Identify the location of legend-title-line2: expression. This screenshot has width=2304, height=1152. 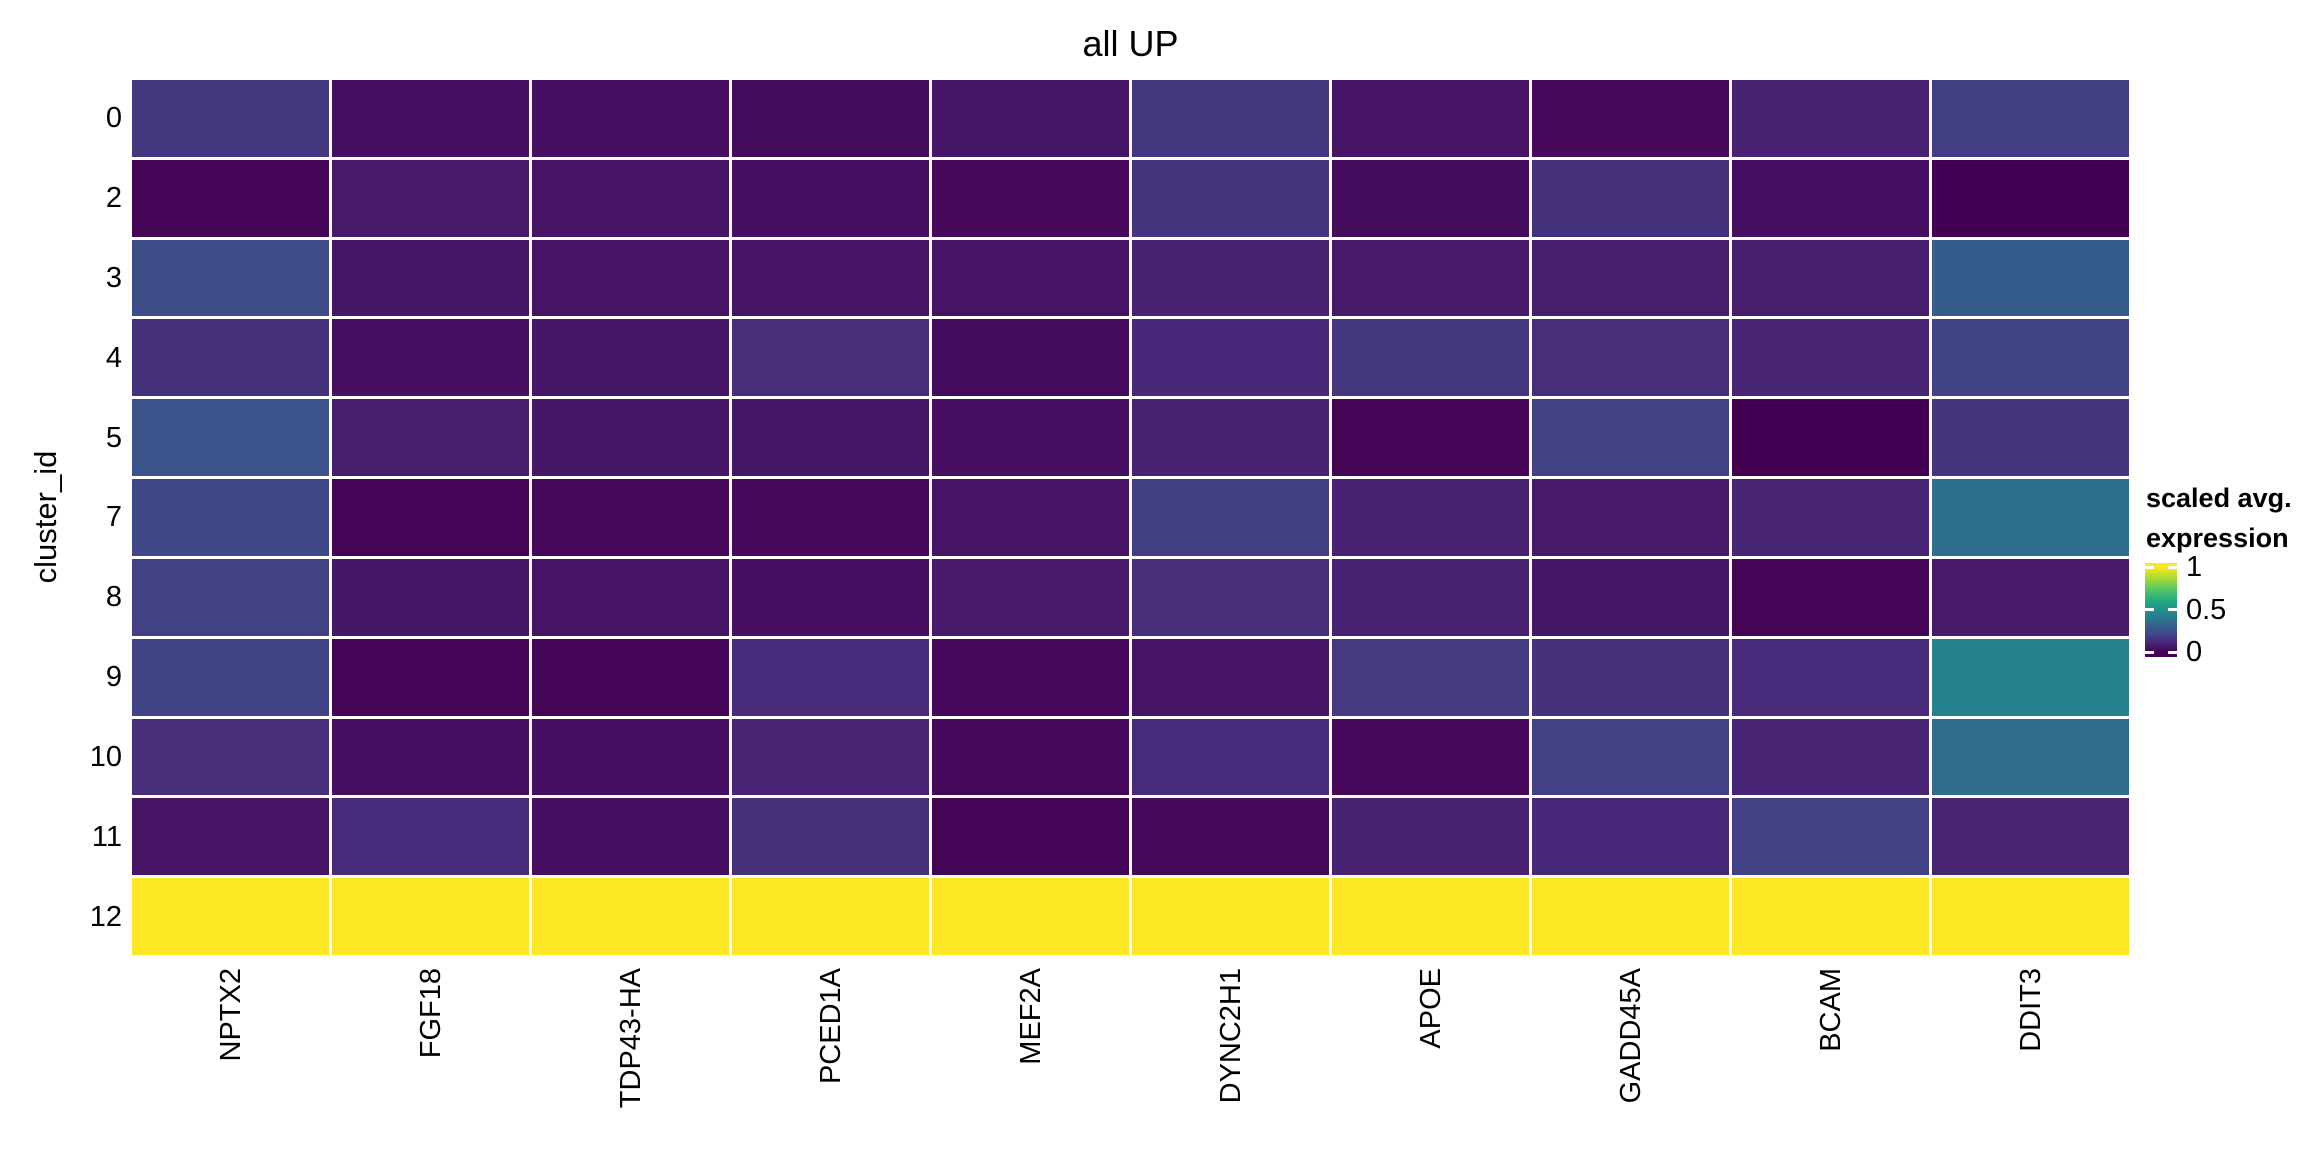
(2217, 538).